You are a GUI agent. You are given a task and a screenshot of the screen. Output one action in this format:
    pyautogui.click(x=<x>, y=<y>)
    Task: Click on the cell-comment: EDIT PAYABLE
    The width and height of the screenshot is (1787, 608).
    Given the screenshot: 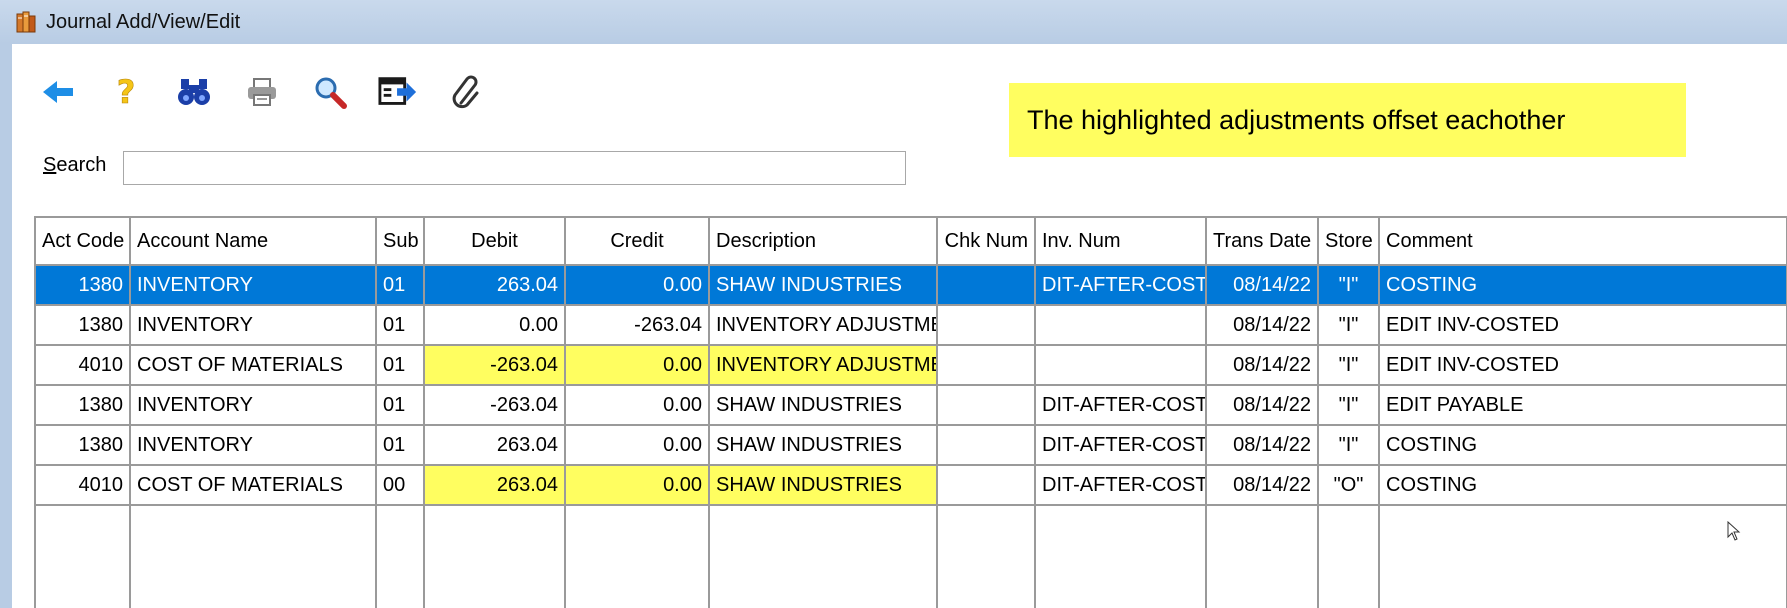 What is the action you would take?
    pyautogui.click(x=1583, y=405)
    